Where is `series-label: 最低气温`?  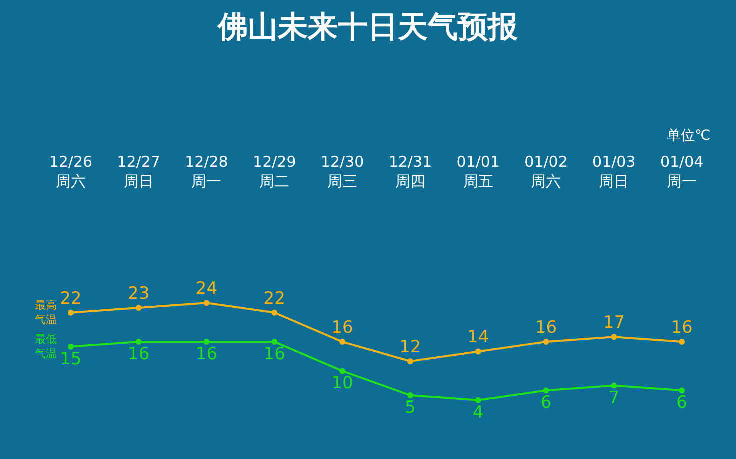
series-label: 最低气温 is located at coordinates (46, 346).